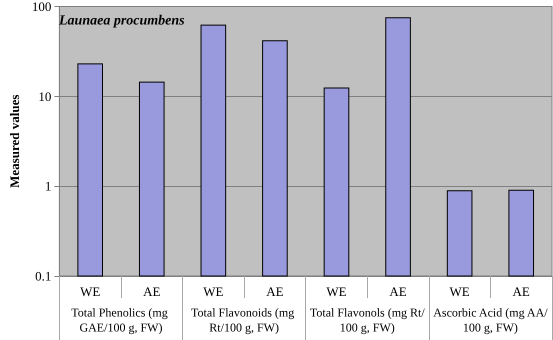  What do you see at coordinates (368, 320) in the screenshot?
I see `text: Total Flavonols (mg Rt/100 g, FW)` at bounding box center [368, 320].